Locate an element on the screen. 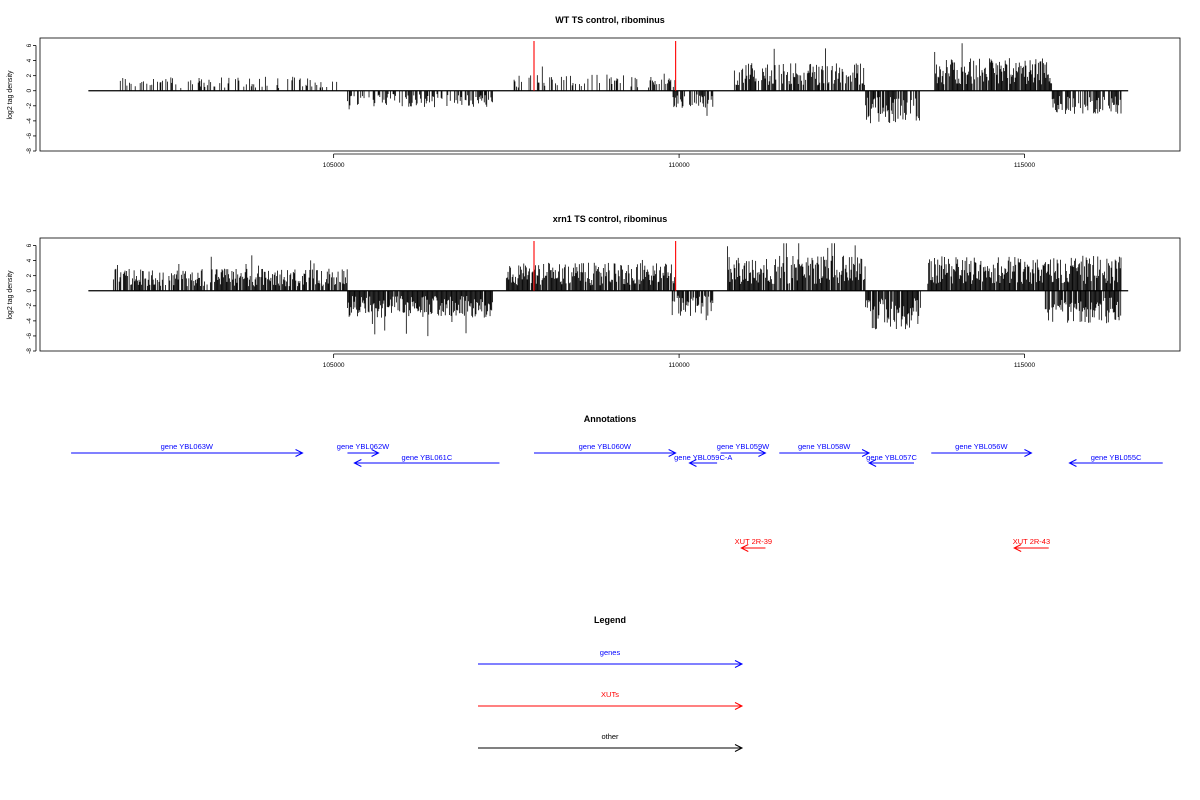 The image size is (1200, 800). xut-feature: XUT 2R-39 is located at coordinates (753, 544).